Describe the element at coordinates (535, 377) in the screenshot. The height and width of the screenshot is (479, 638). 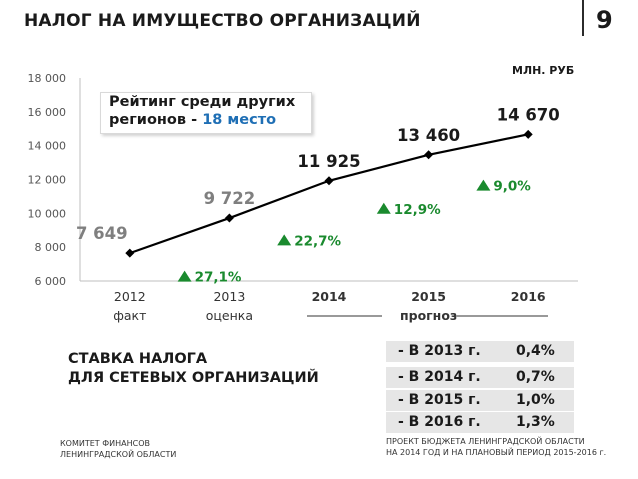
I see `rate-value: 0,7%` at that location.